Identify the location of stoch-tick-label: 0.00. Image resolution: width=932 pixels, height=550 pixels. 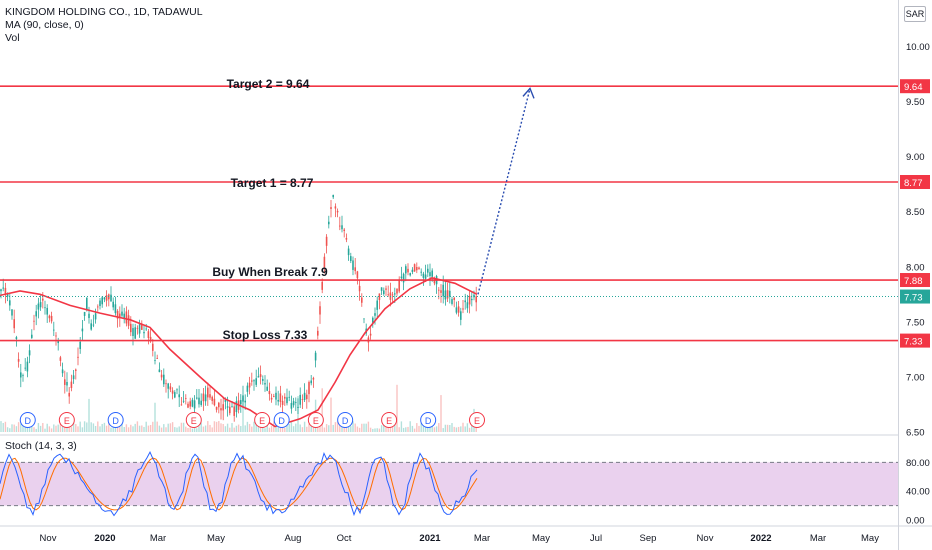
(915, 521).